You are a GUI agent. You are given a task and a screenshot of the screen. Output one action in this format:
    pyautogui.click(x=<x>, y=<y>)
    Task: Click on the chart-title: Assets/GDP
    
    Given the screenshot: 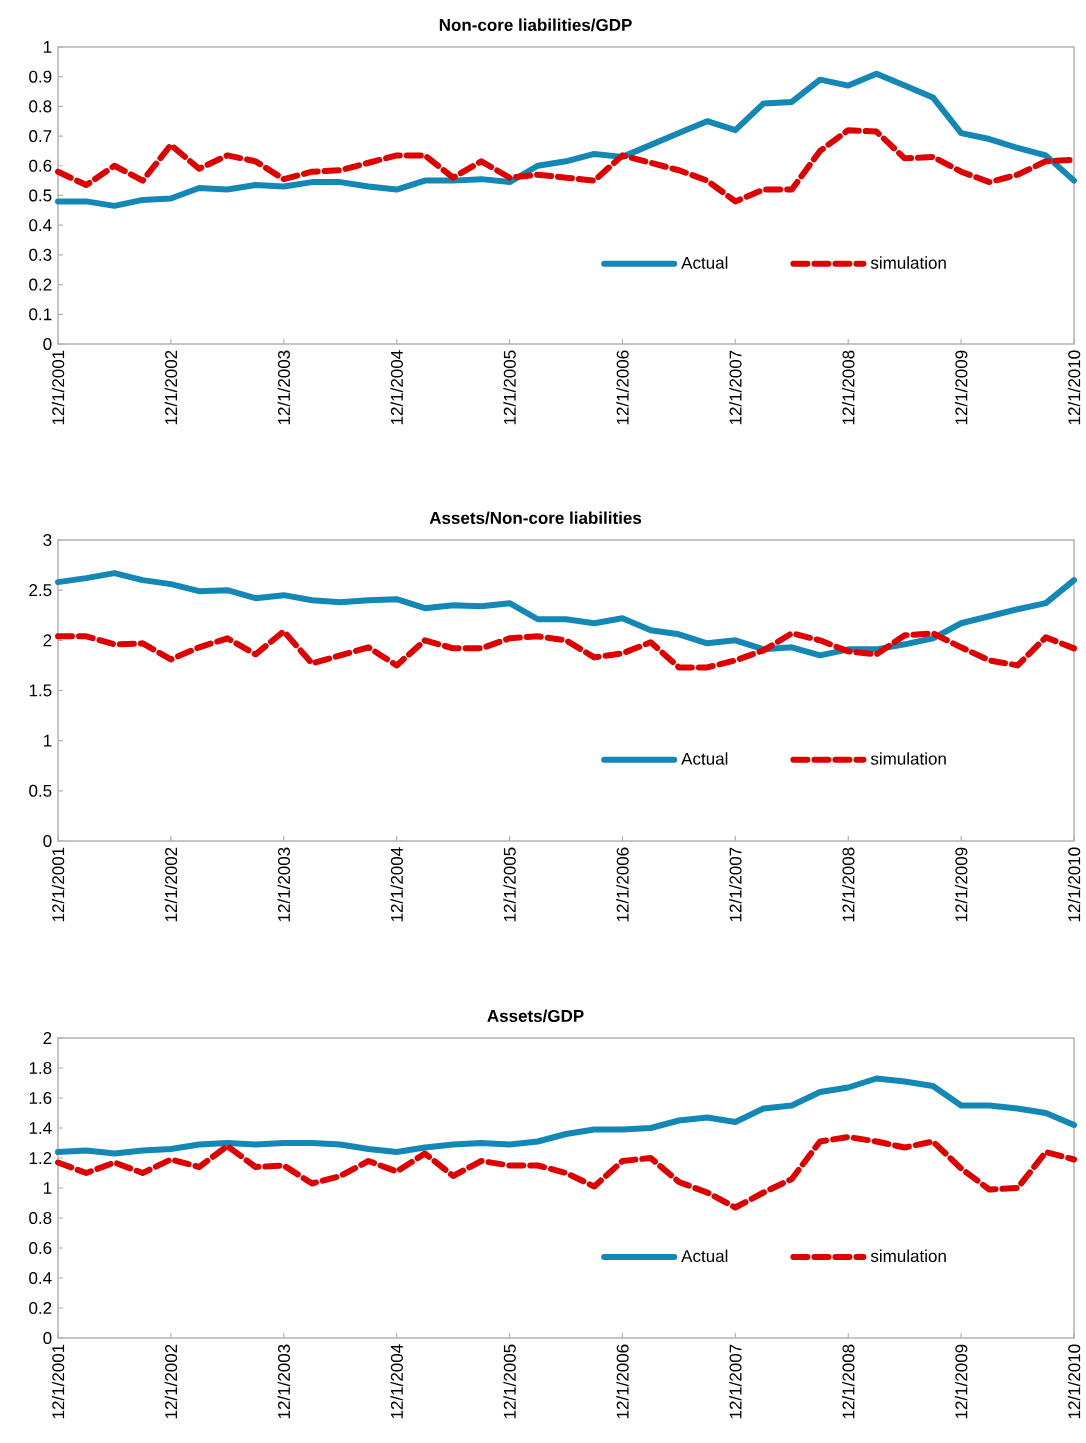 What is the action you would take?
    pyautogui.click(x=535, y=1016)
    